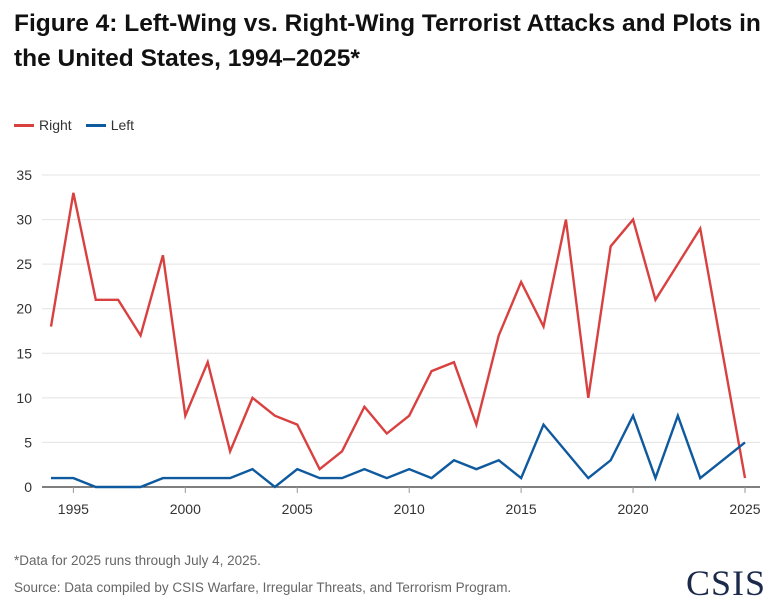  Describe the element at coordinates (24, 353) in the screenshot. I see `y-tick-label: 15` at that location.